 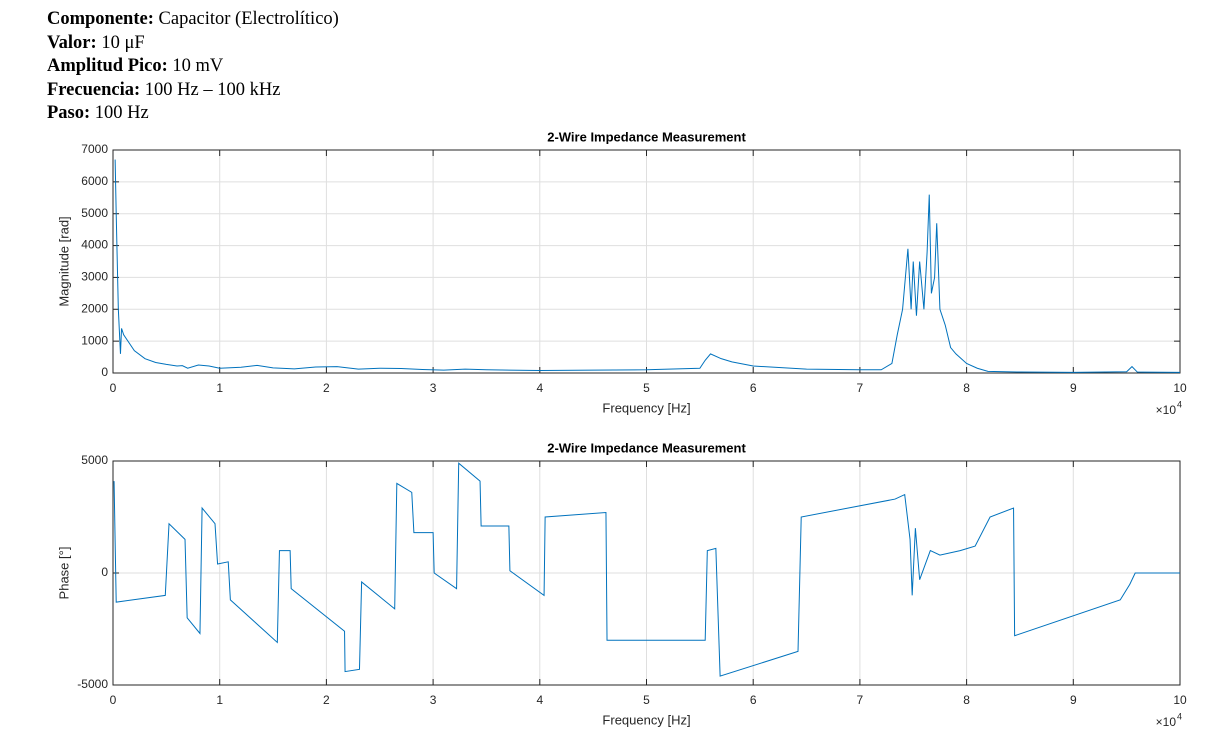 I want to click on header-line: Componente: Capacitor (Electrolítico), so click(x=193, y=20).